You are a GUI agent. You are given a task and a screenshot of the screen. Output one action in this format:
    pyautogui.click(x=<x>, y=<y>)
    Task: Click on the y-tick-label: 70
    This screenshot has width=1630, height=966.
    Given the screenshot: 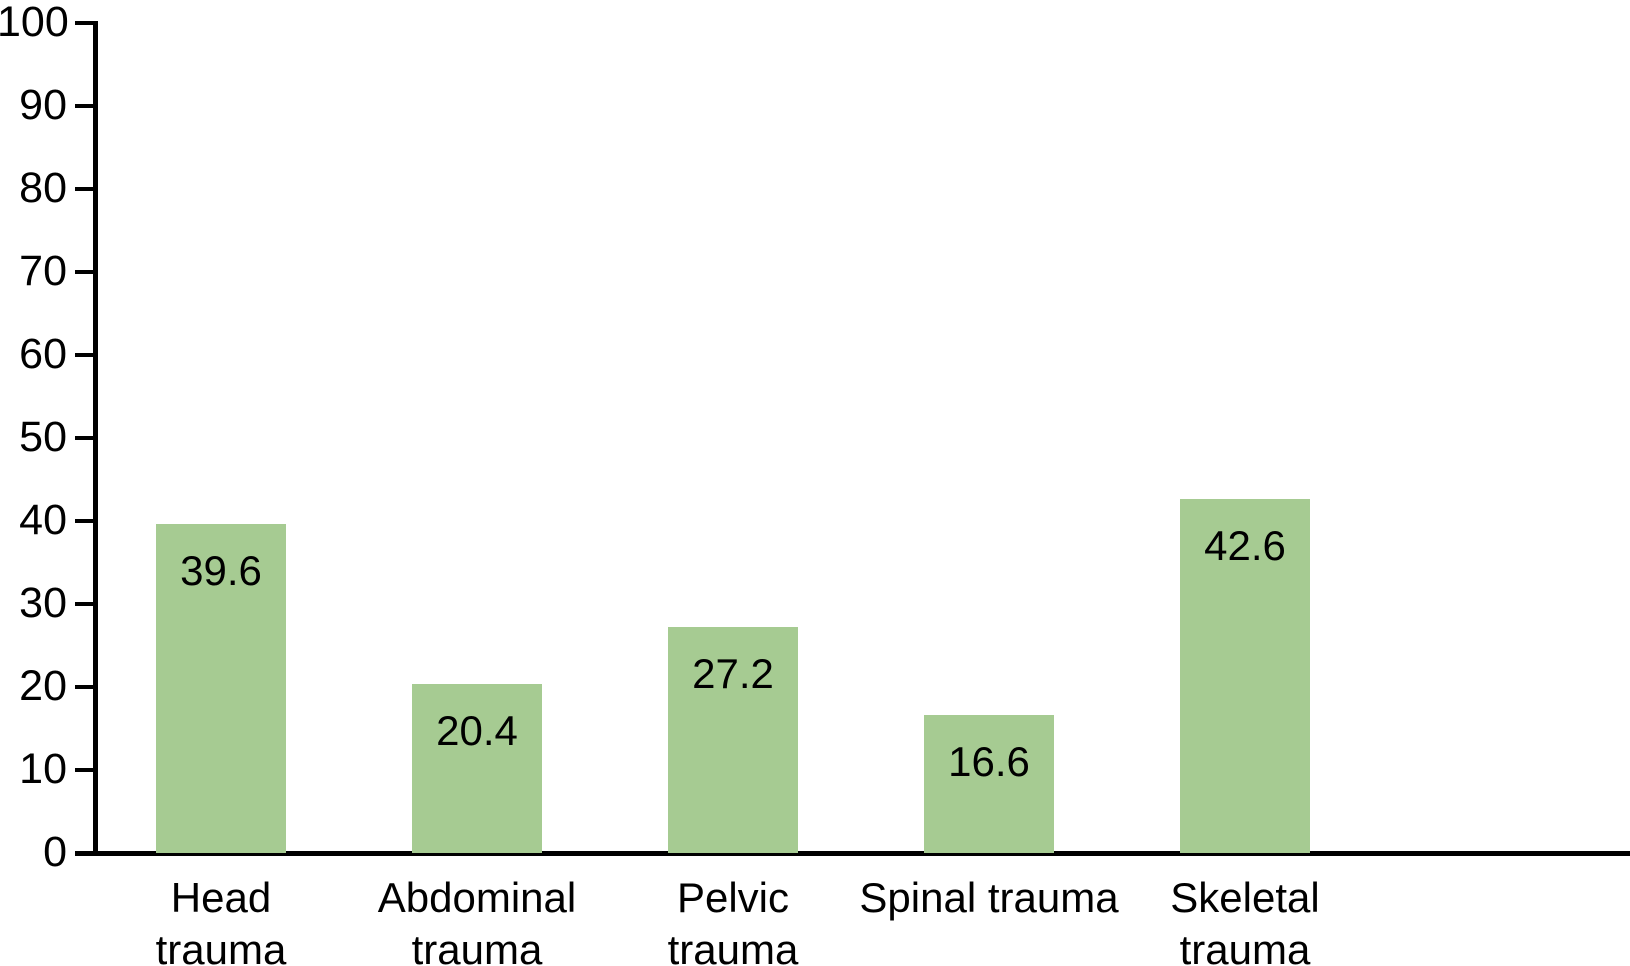 What is the action you would take?
    pyautogui.click(x=43, y=271)
    